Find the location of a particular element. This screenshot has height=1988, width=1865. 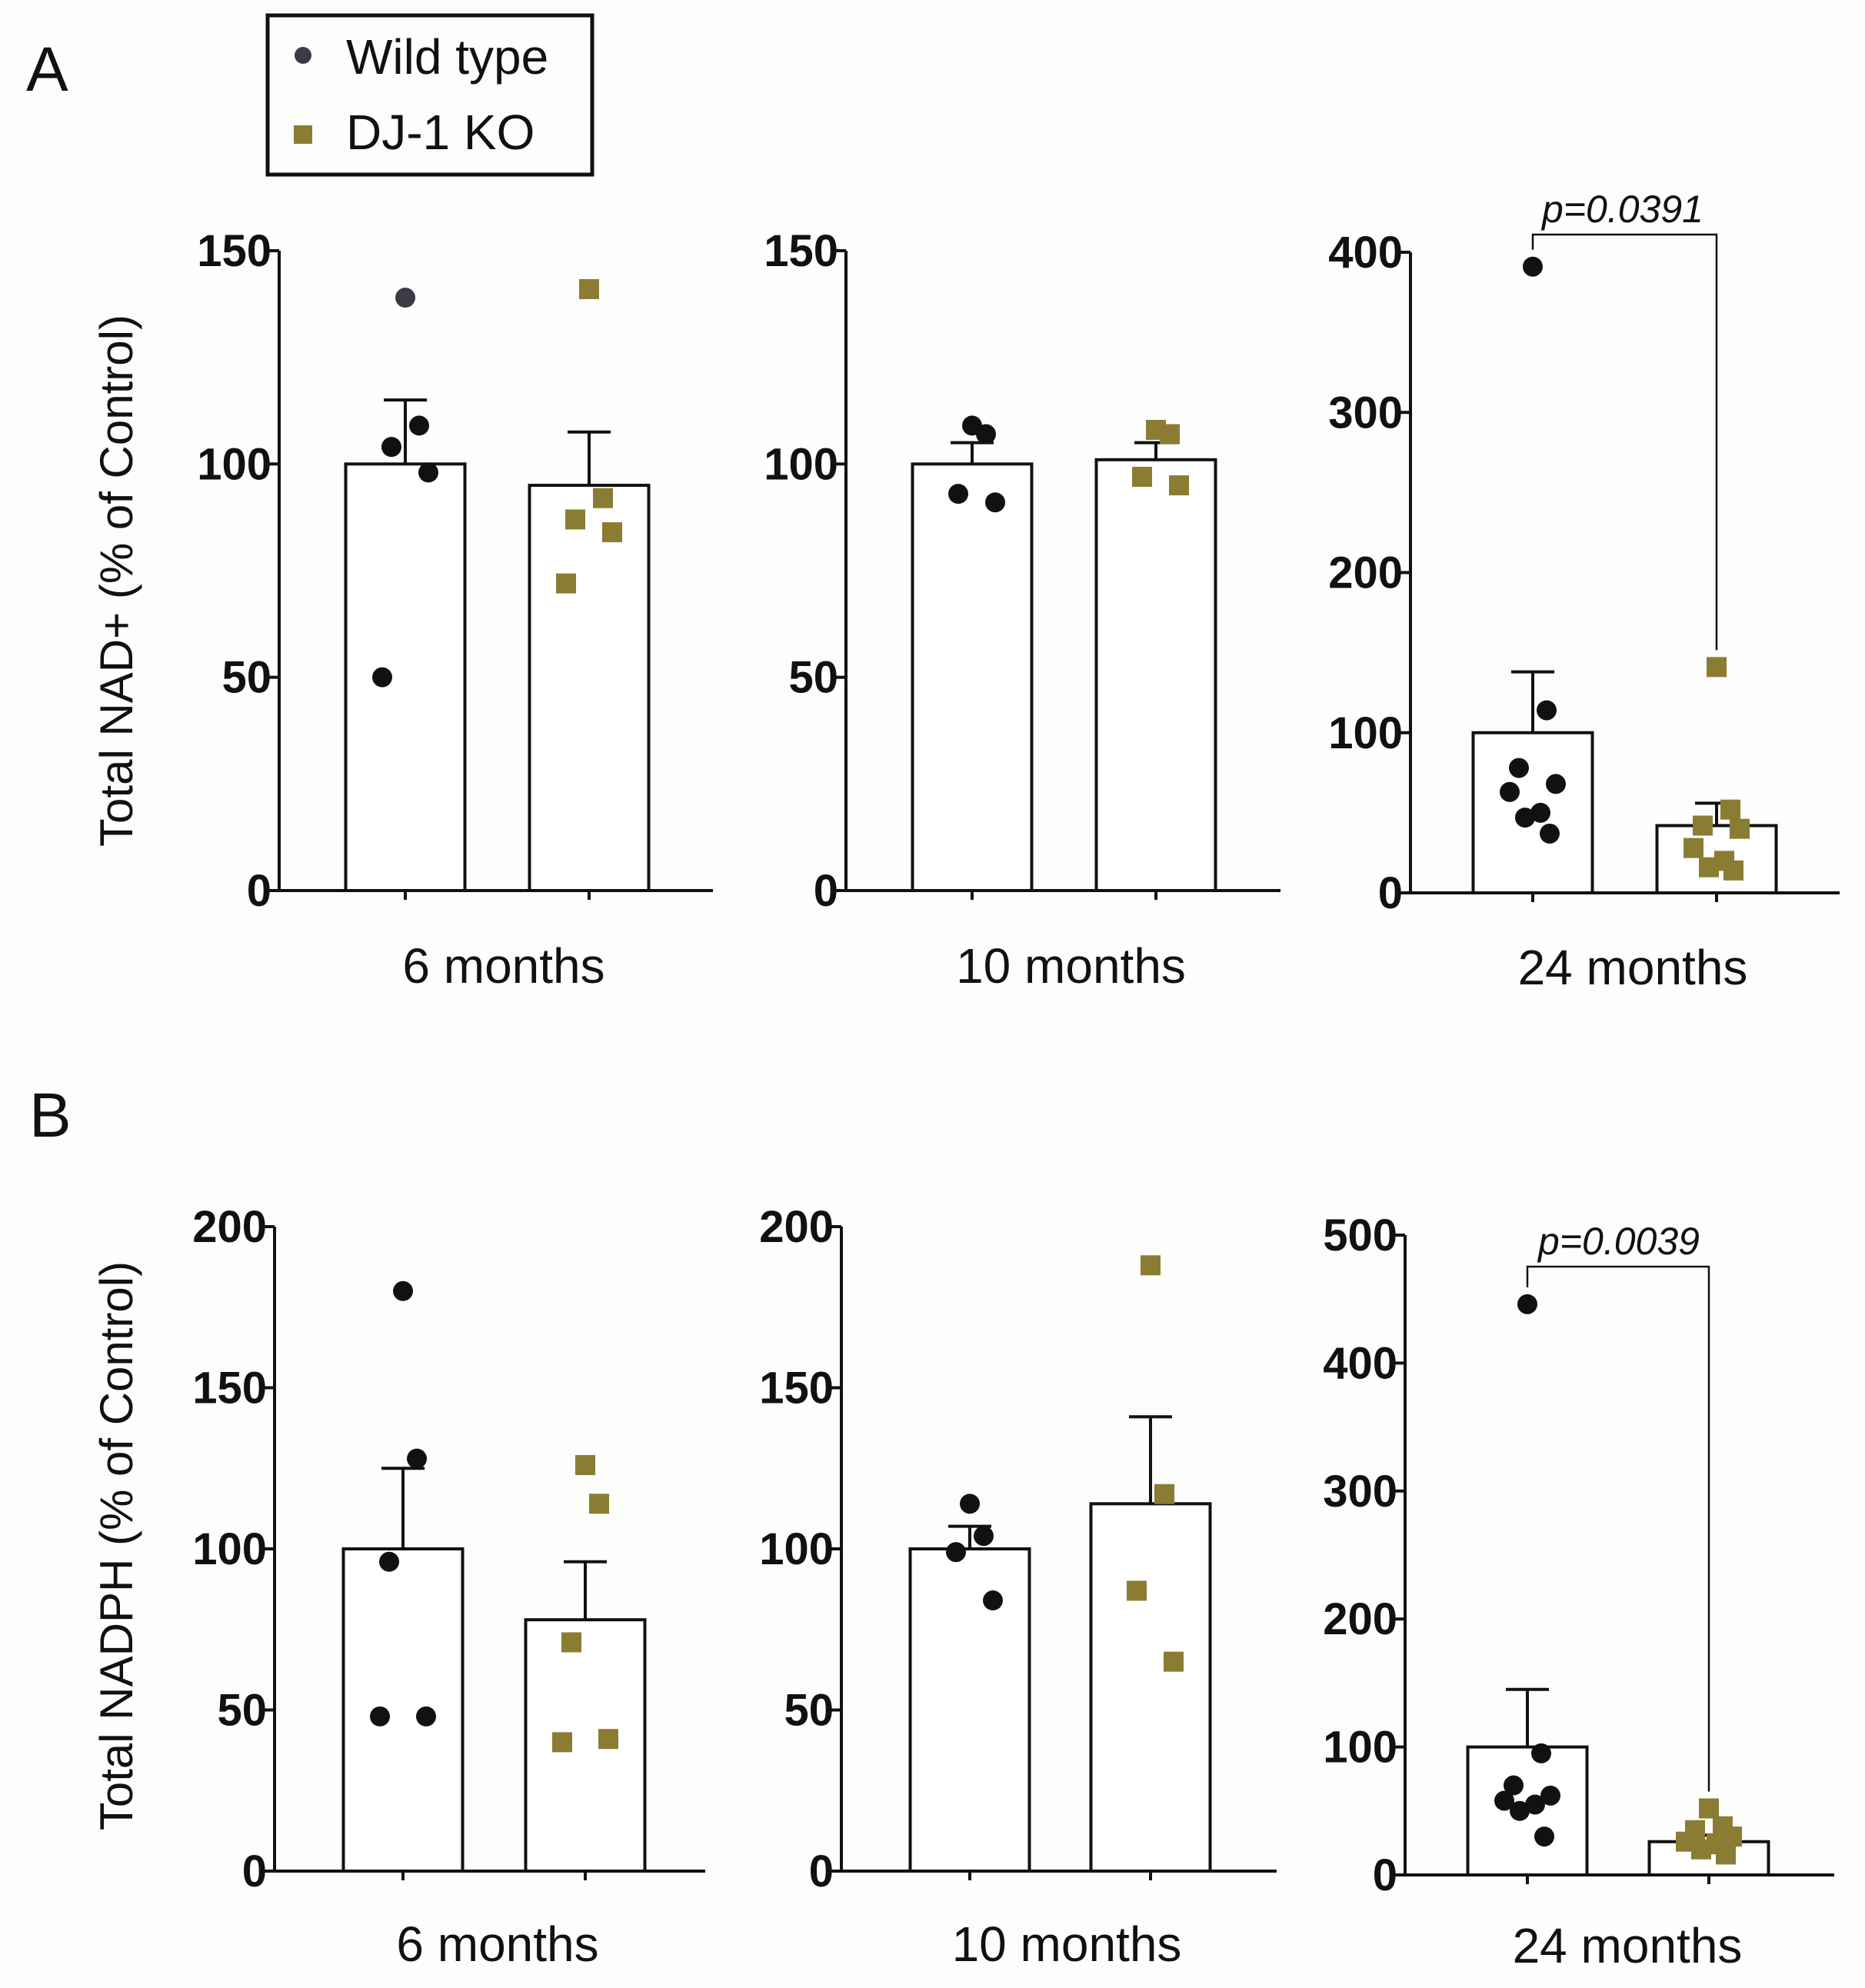

legend: Wild type DJ-1 KO is located at coordinates (429, 95).